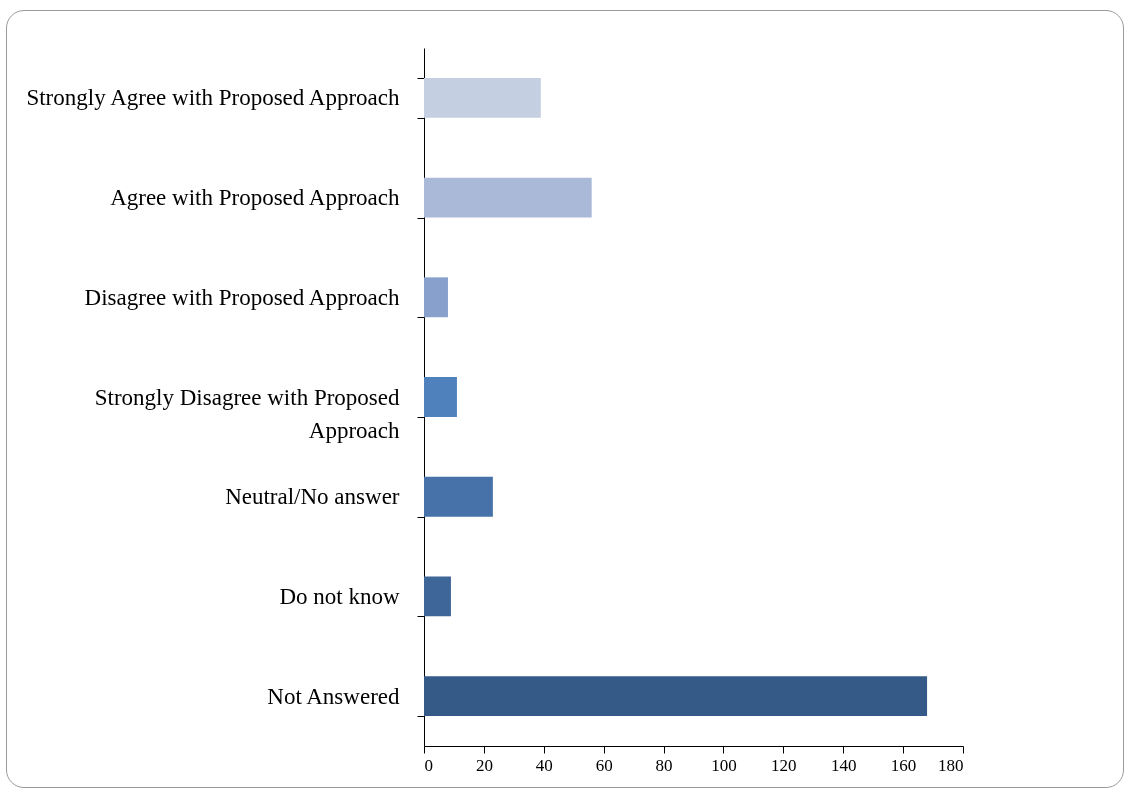 The height and width of the screenshot is (791, 1129). Describe the element at coordinates (544, 765) in the screenshot. I see `x-tick-label: 40` at that location.